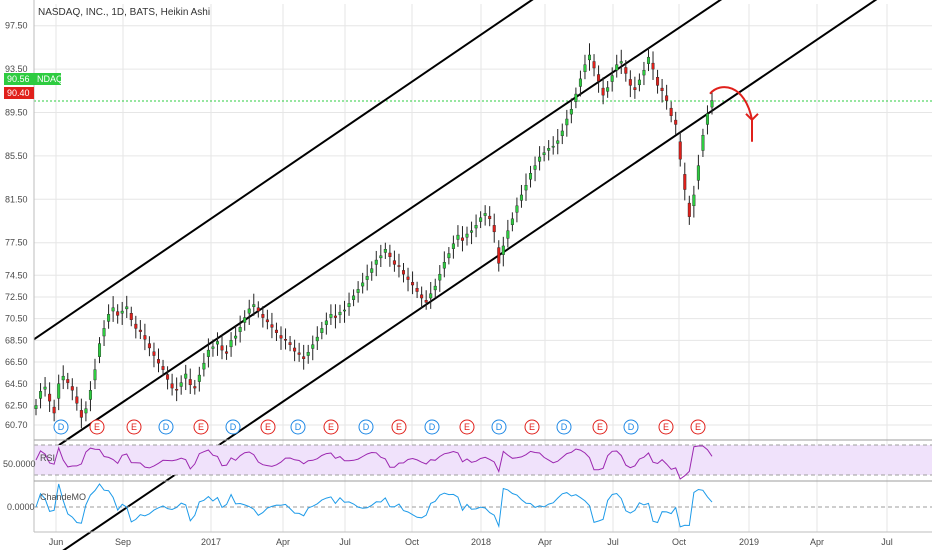  I want to click on price-tick-label: 66.50, so click(16, 362).